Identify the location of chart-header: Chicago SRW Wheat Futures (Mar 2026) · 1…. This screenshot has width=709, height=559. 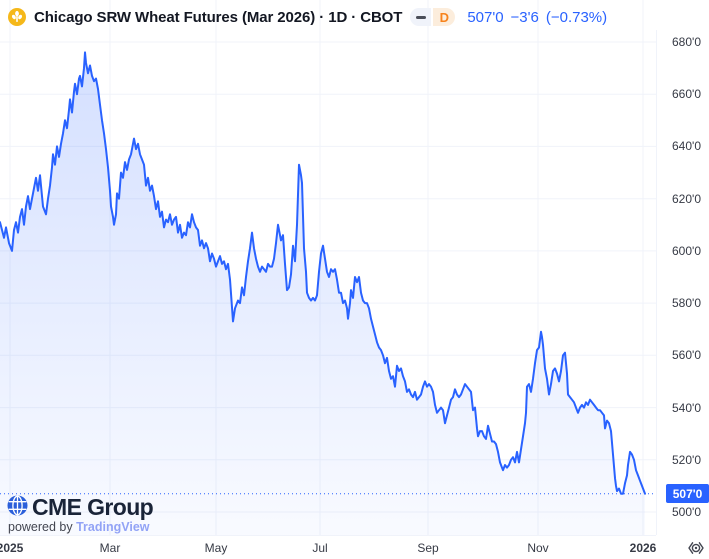
(311, 17).